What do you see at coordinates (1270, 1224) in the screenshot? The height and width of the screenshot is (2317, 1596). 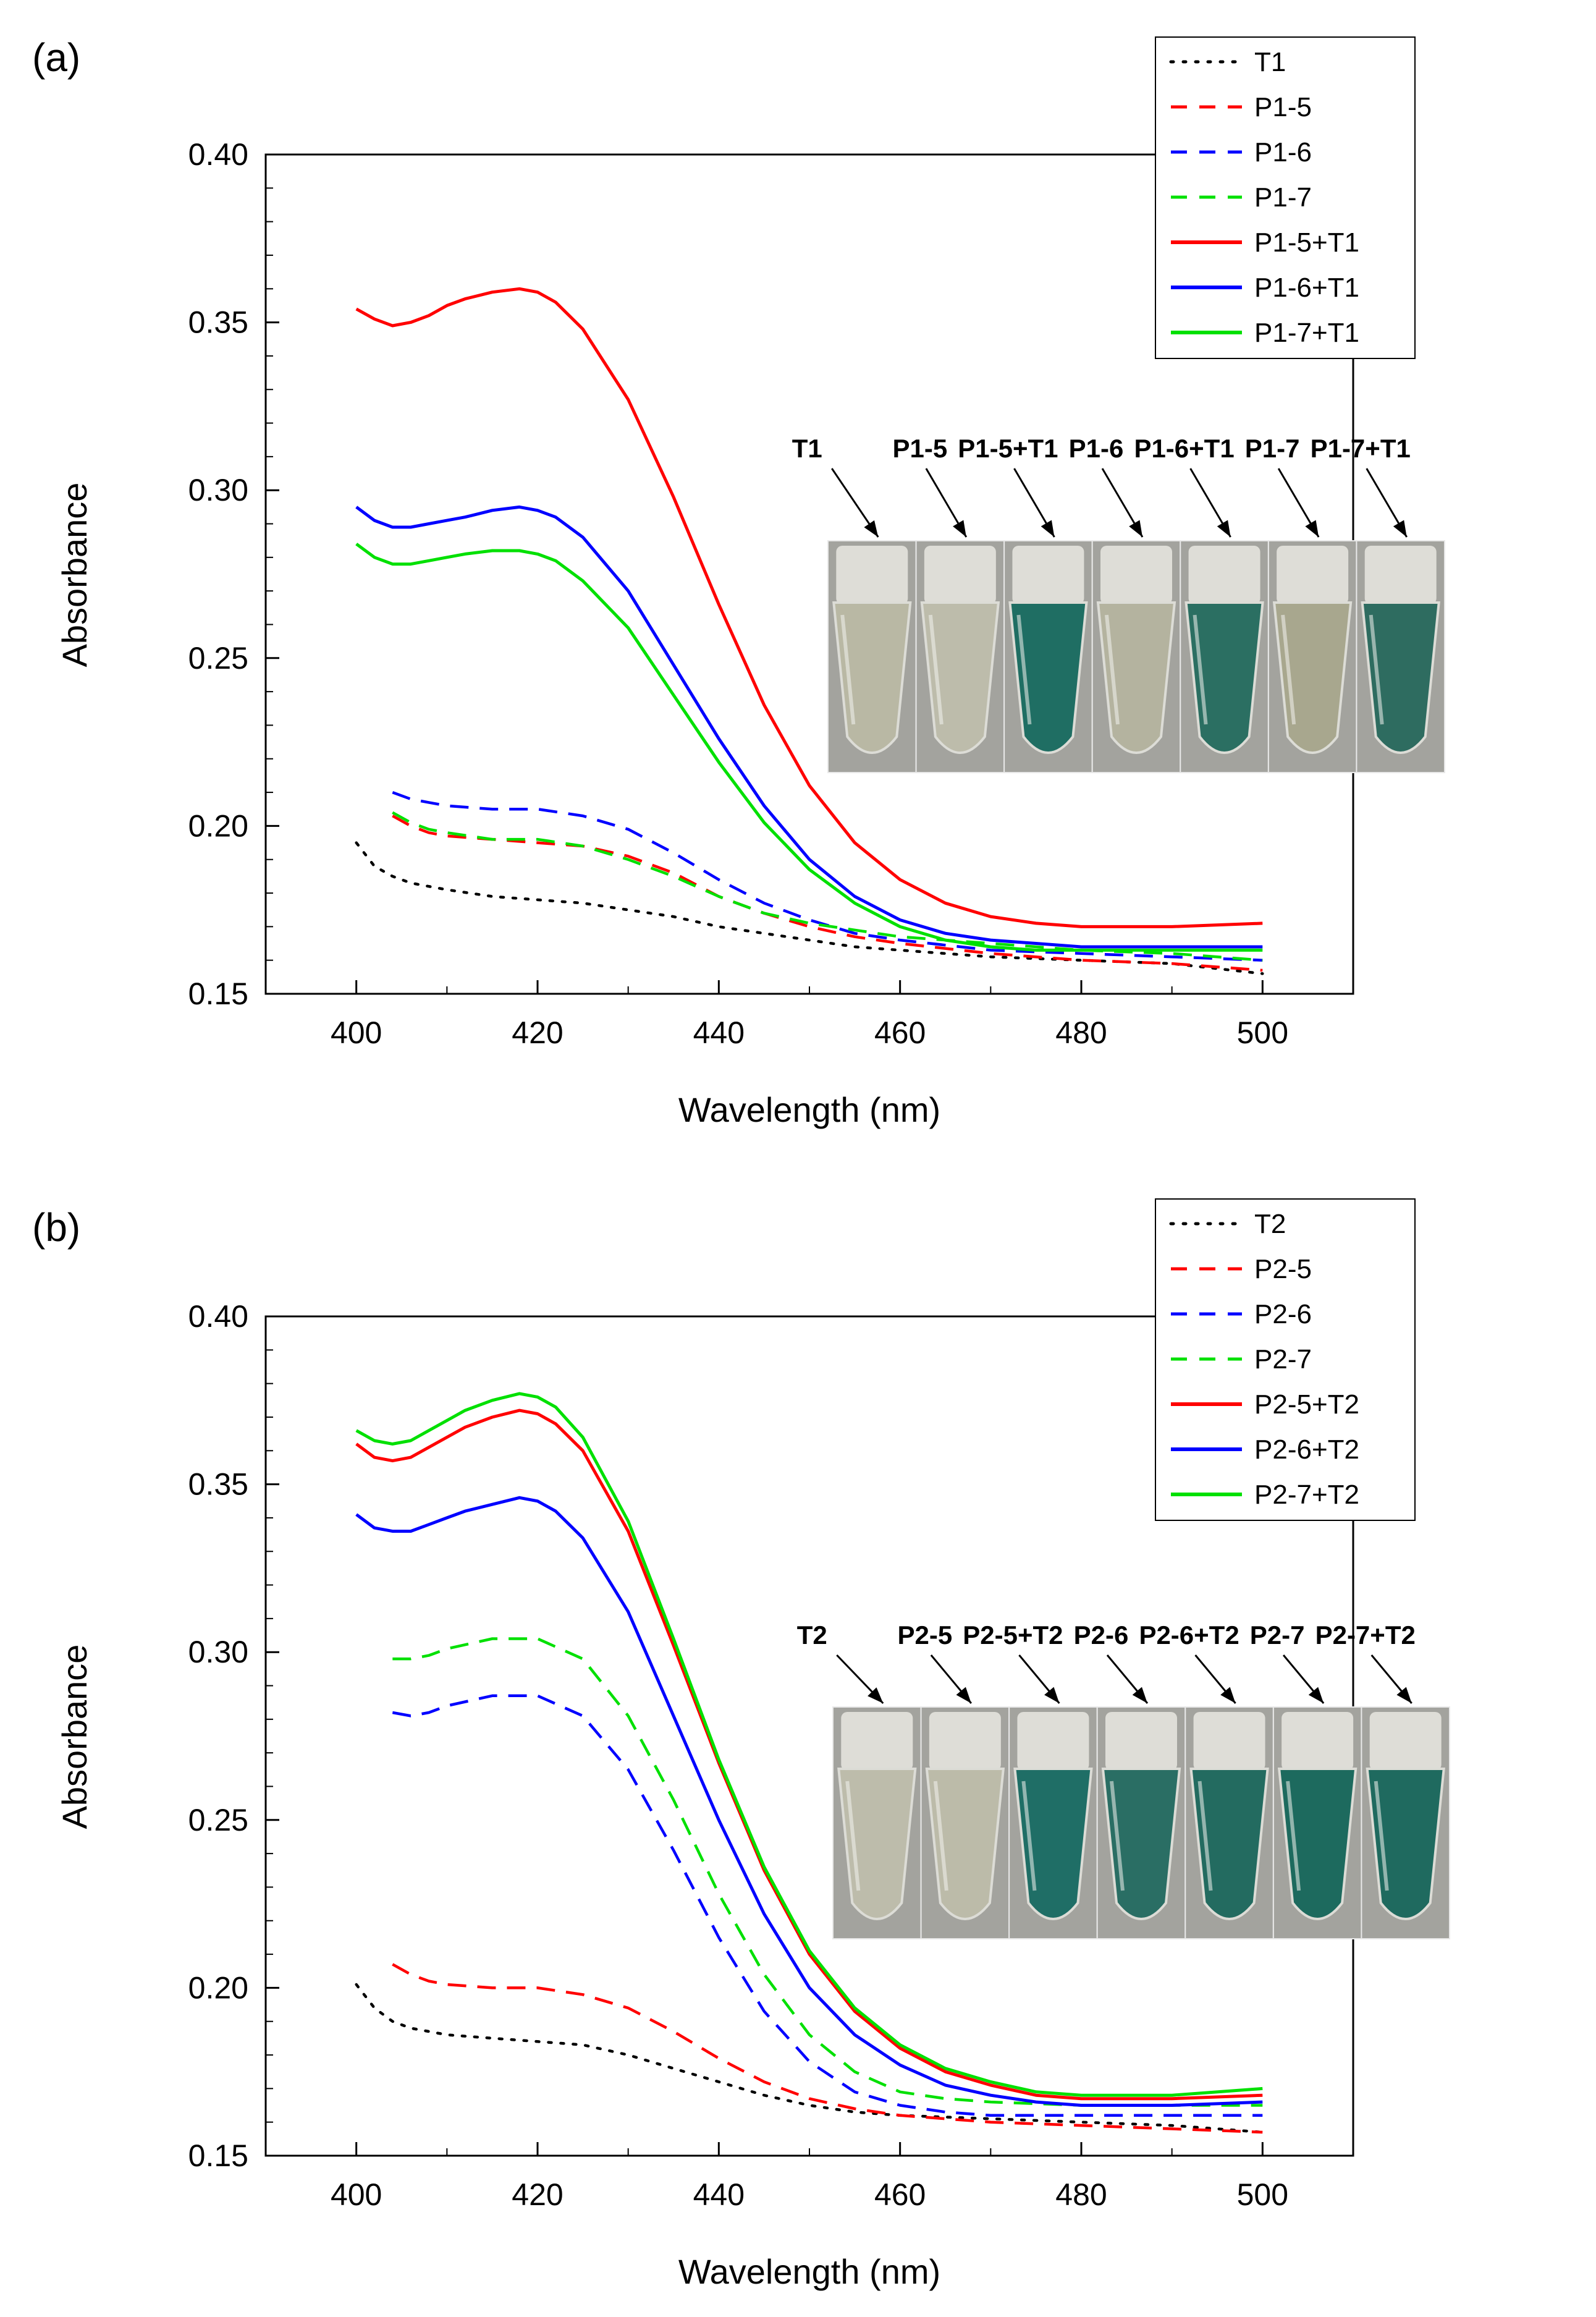 I see `legend-label: T2` at bounding box center [1270, 1224].